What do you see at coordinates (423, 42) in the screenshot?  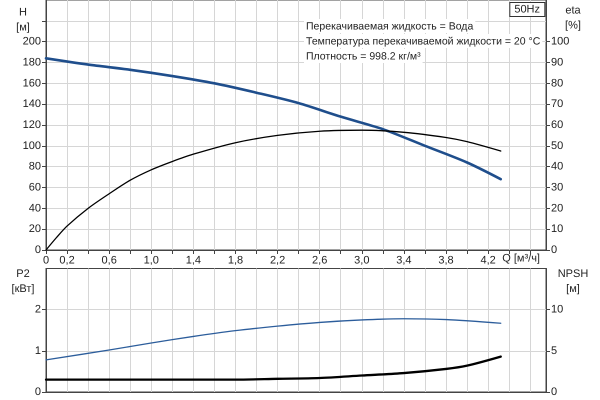 I see `annotation: Температура перекачиваемой жидкости = 20 °C` at bounding box center [423, 42].